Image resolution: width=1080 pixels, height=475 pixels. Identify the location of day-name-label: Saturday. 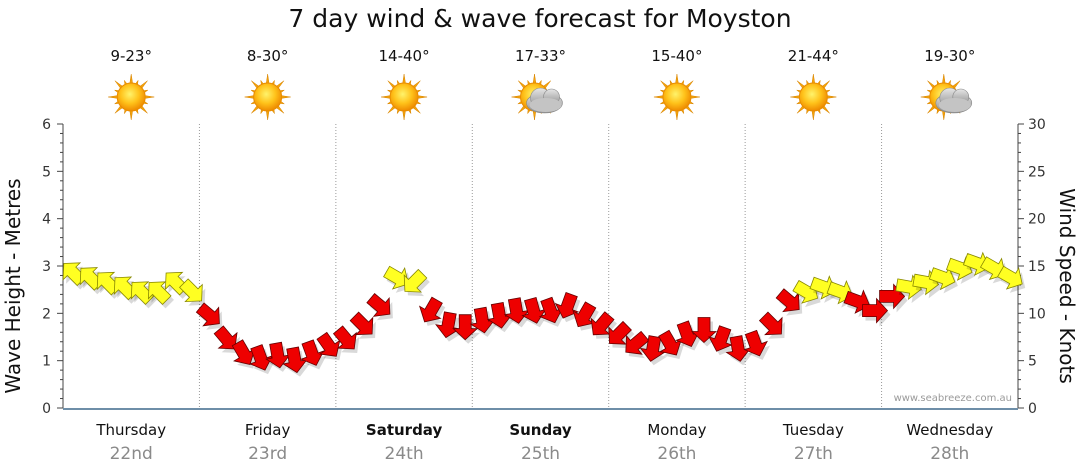
(404, 430).